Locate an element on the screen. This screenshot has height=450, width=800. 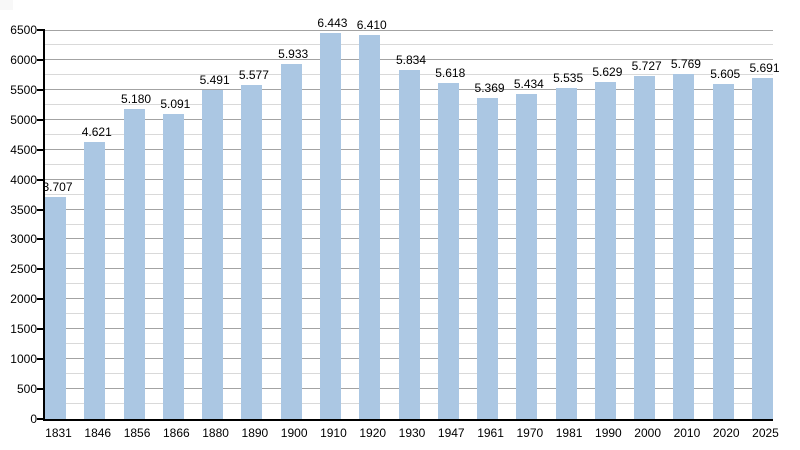
y-tick-label: 6000 is located at coordinates (23, 59).